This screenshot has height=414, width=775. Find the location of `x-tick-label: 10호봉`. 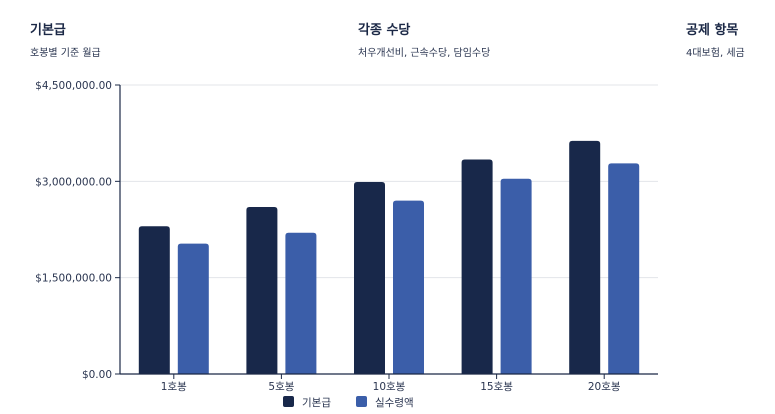

x-tick-label: 10호봉 is located at coordinates (389, 387).